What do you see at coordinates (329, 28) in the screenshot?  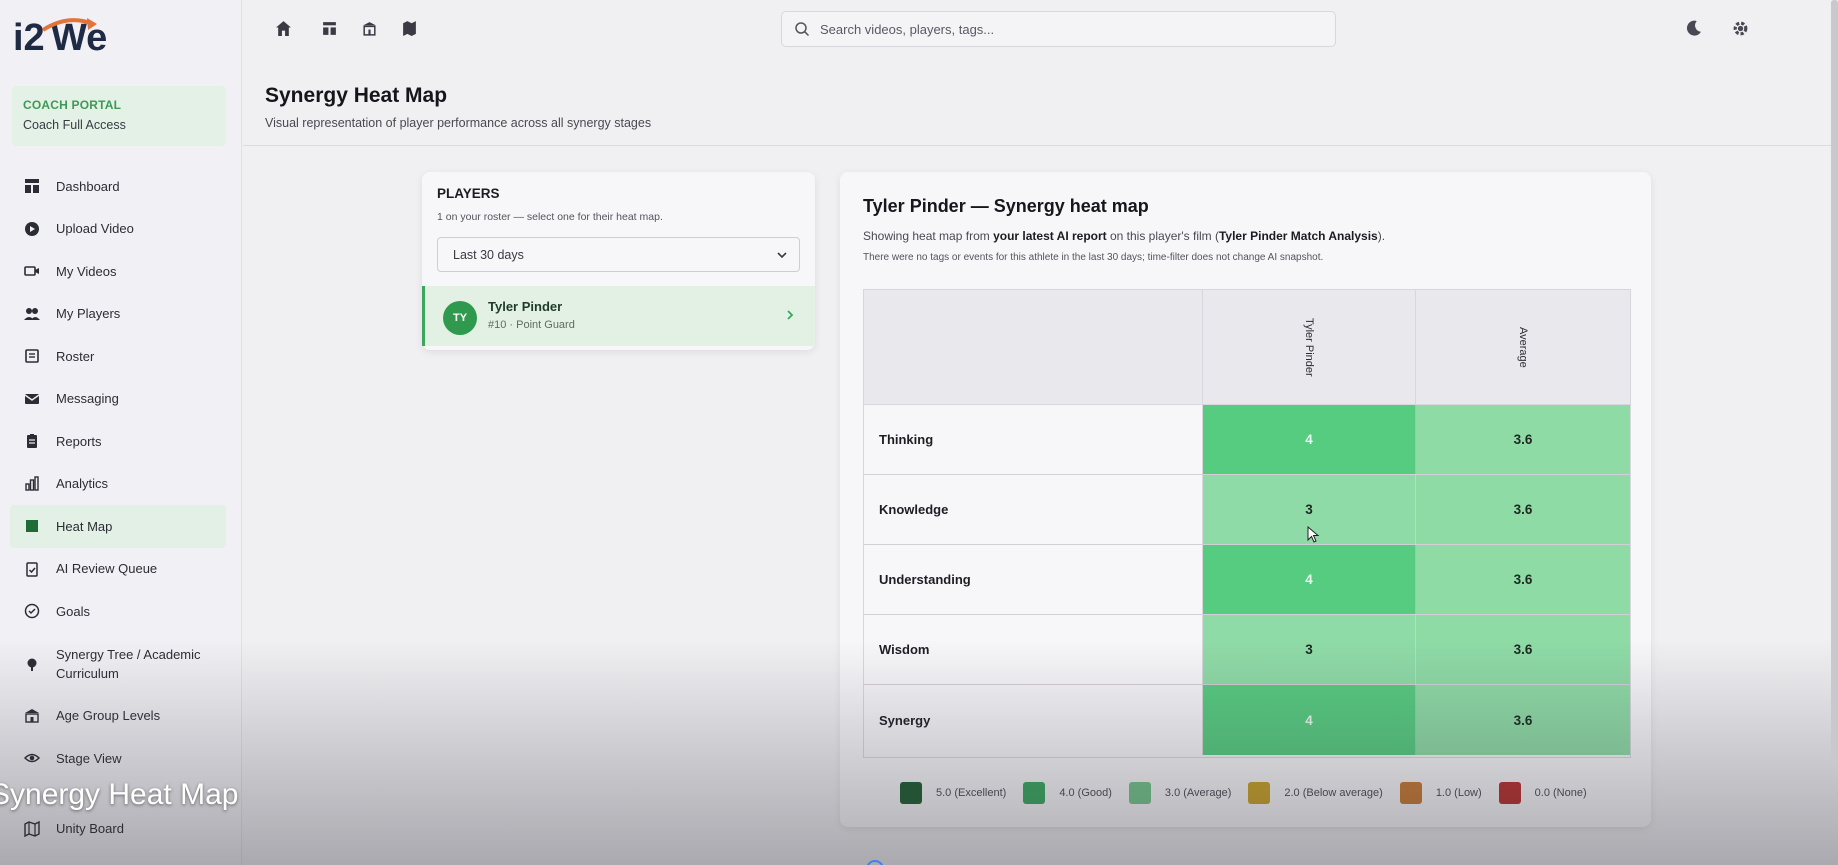 I see `layout-icon` at bounding box center [329, 28].